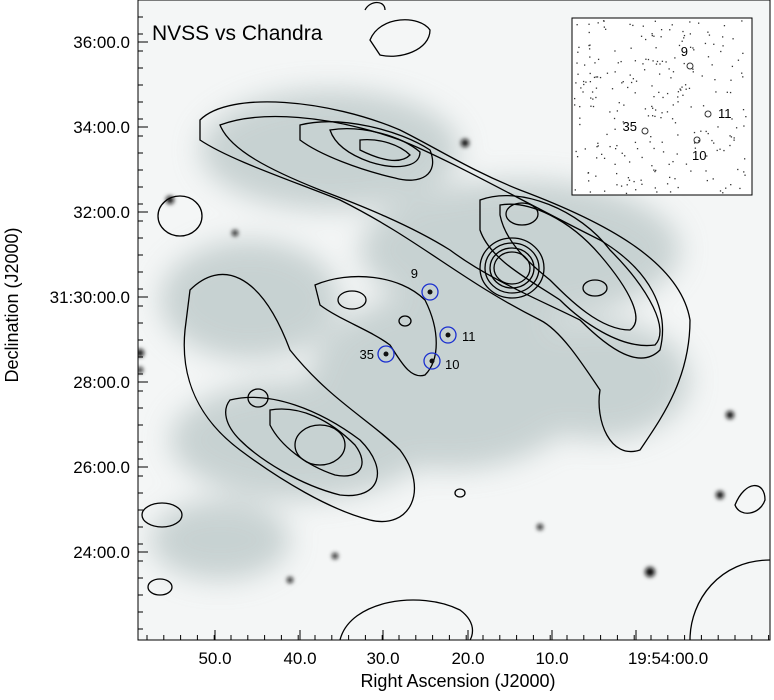 The width and height of the screenshot is (774, 700). I want to click on inset-source-label: 35, so click(630, 126).